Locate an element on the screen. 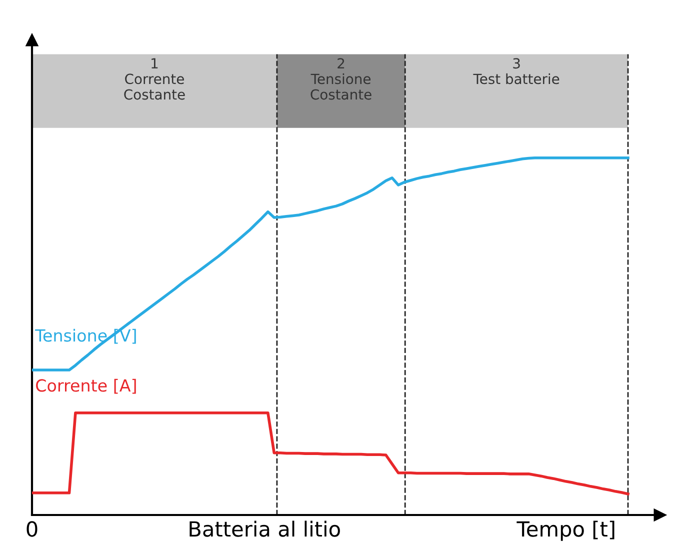 This screenshot has width=691, height=547. text: 2 Tensione Costante is located at coordinates (341, 79).